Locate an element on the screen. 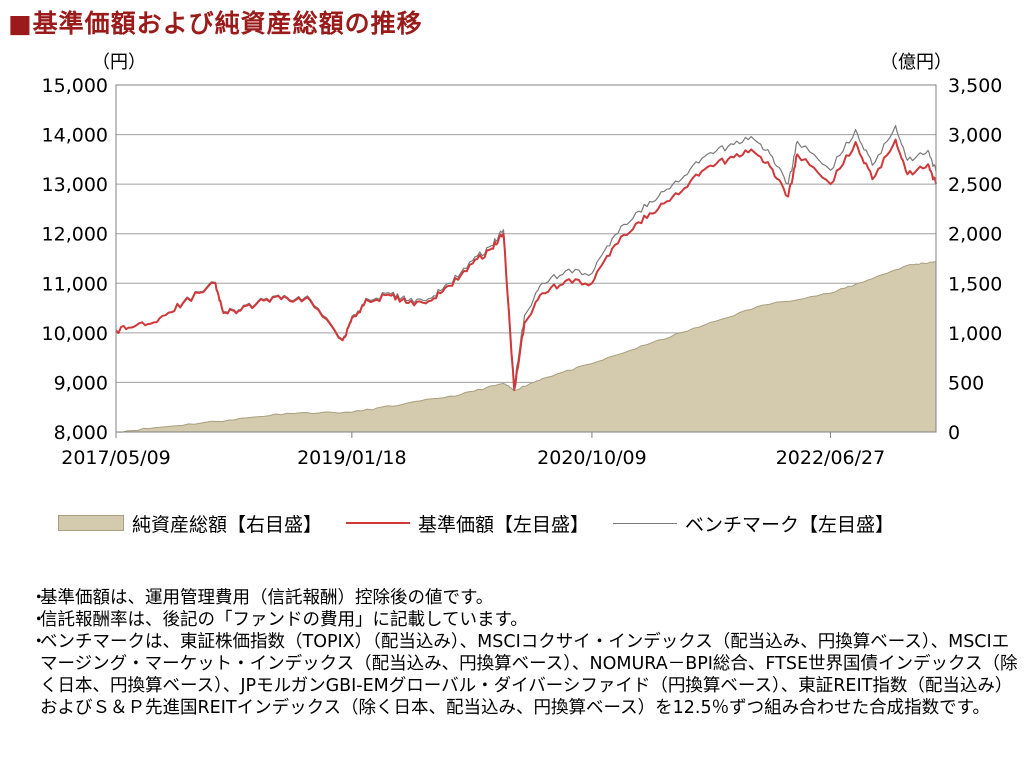  y-right-tick-label: 3,000 is located at coordinates (975, 136).